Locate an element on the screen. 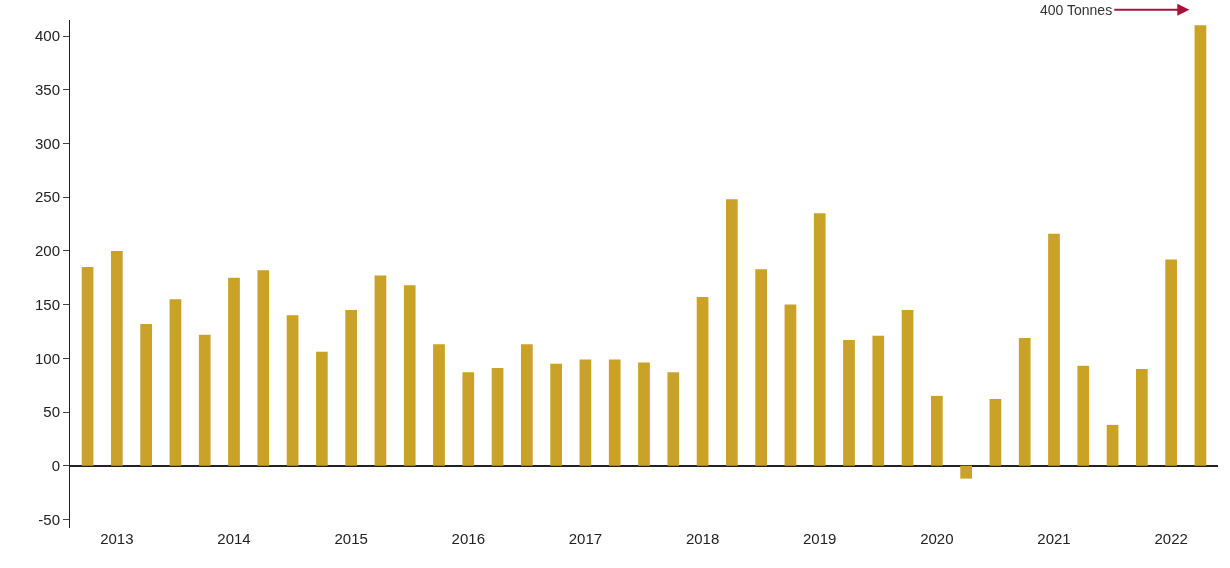  y-tick-label: 350 is located at coordinates (47, 90).